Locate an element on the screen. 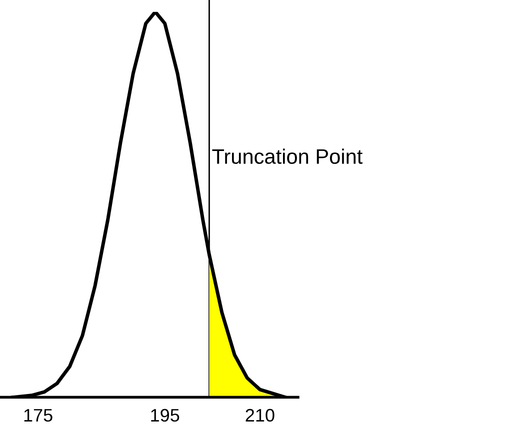  x-tick-label: 175 is located at coordinates (38, 415).